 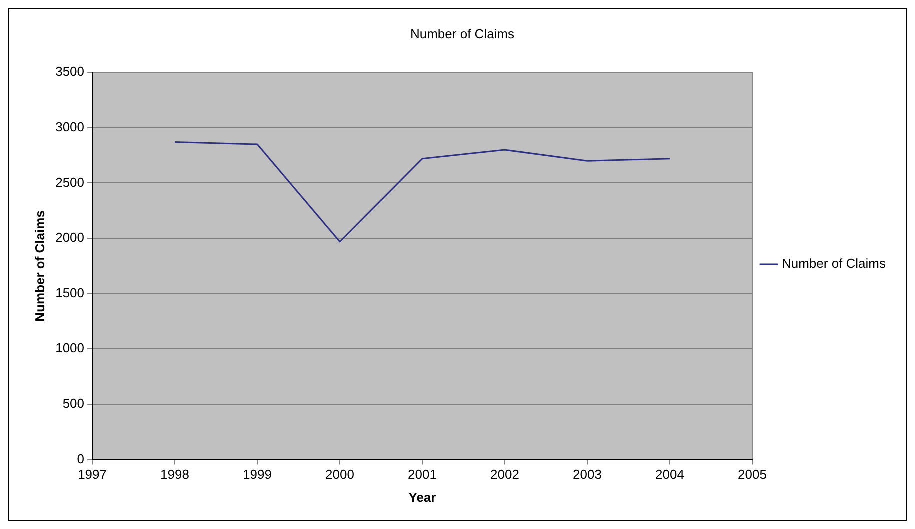 I want to click on legend-label: Number of Claims, so click(x=834, y=264).